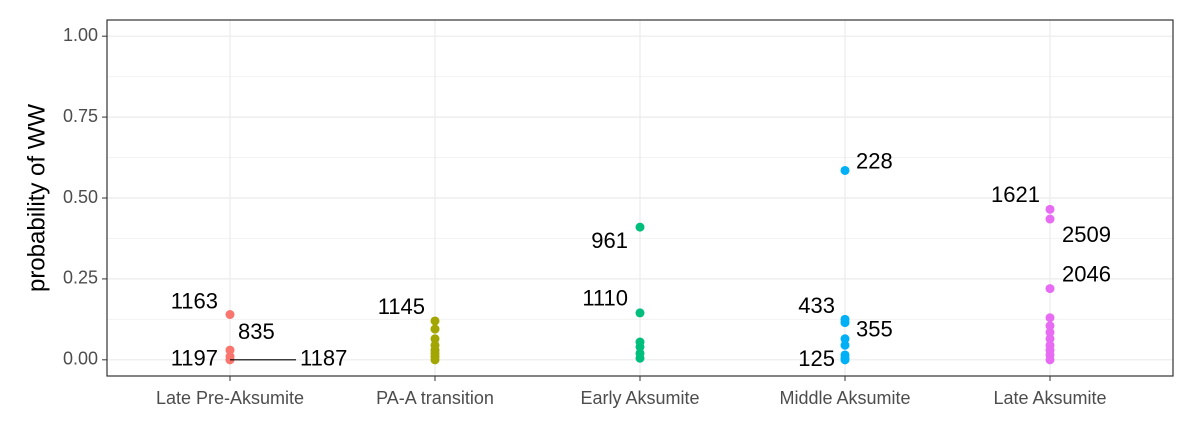 This screenshot has height=431, width=1200. Describe the element at coordinates (256, 331) in the screenshot. I see `point-label: 835` at that location.